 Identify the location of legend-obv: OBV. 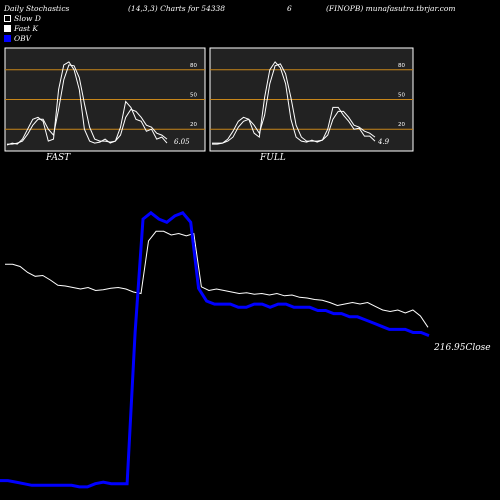
(17, 38).